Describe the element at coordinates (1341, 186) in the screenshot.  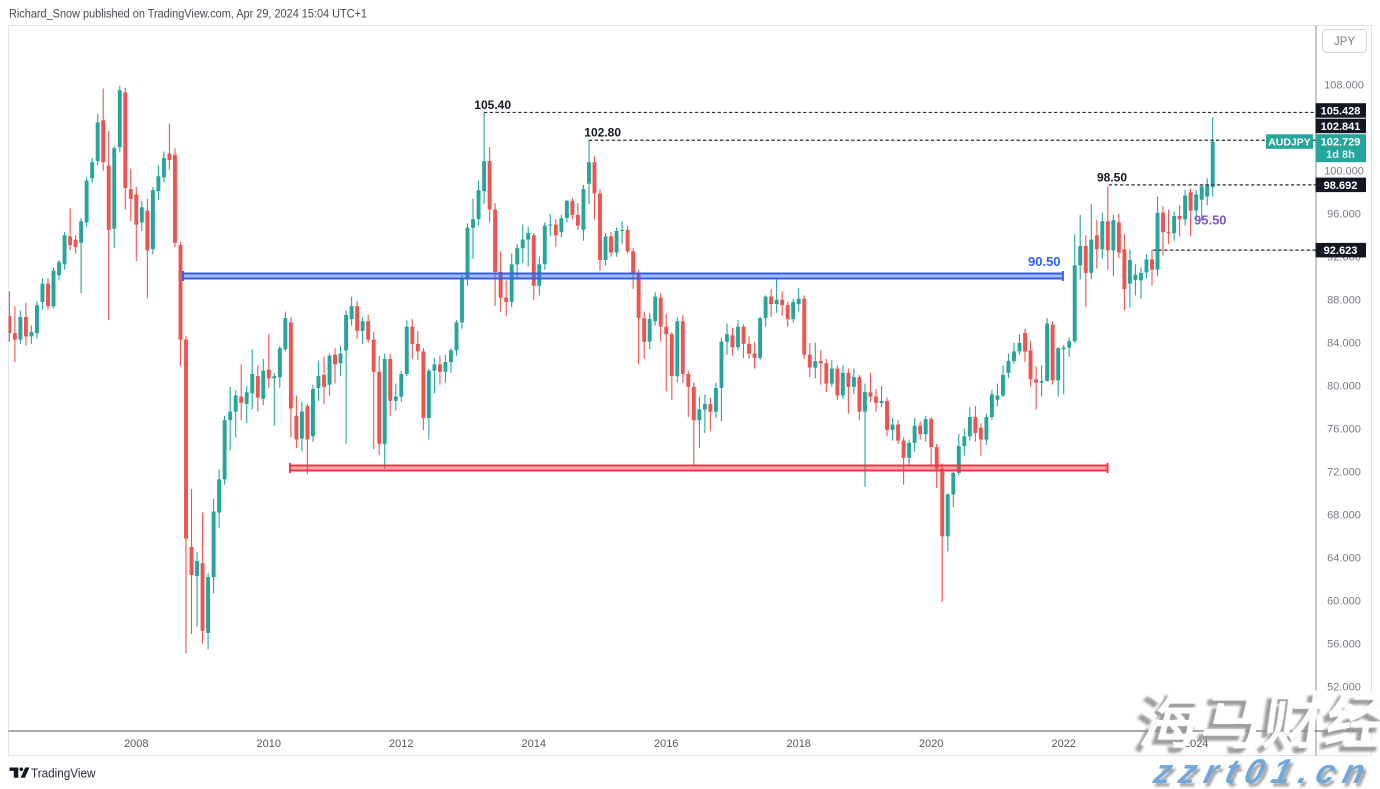
I see `svg-text: 98.692` at that location.